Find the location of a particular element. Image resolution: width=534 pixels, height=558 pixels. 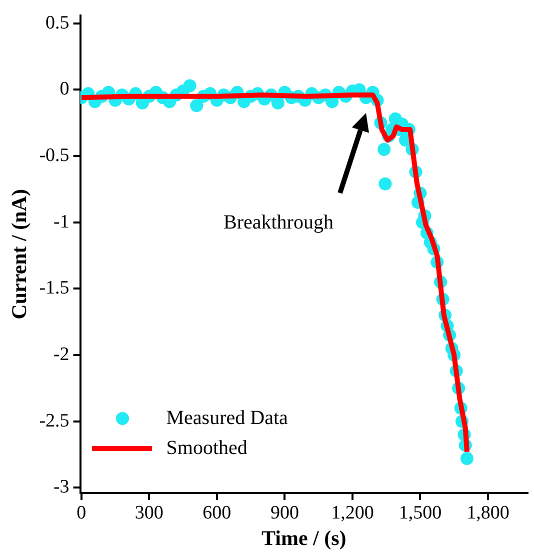

y-tick-label: -3 is located at coordinates (61, 487).